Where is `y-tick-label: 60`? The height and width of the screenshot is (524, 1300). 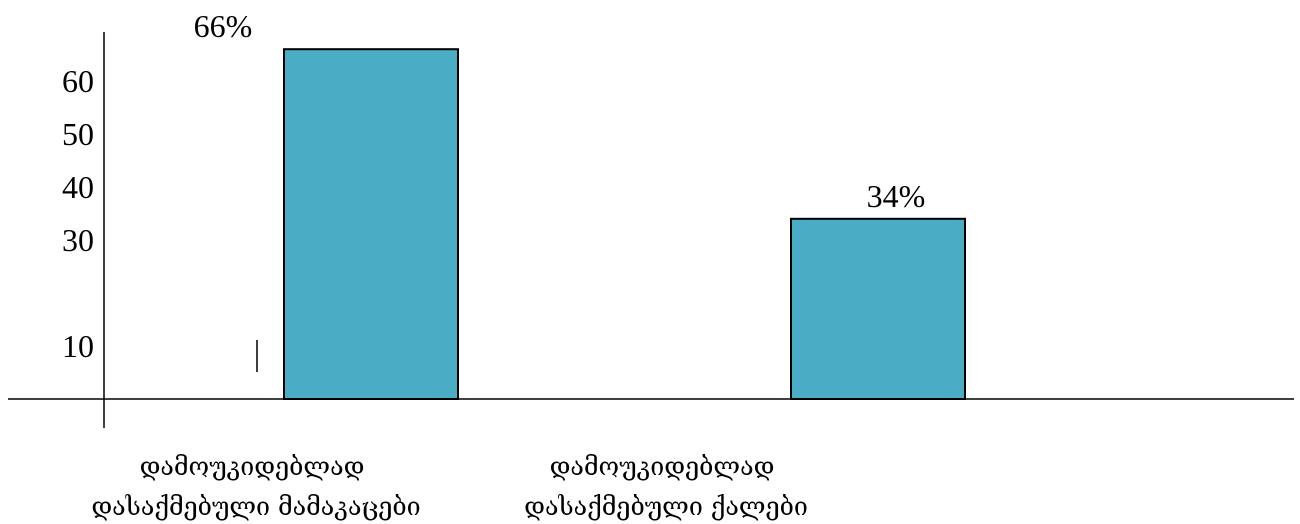 y-tick-label: 60 is located at coordinates (78, 81).